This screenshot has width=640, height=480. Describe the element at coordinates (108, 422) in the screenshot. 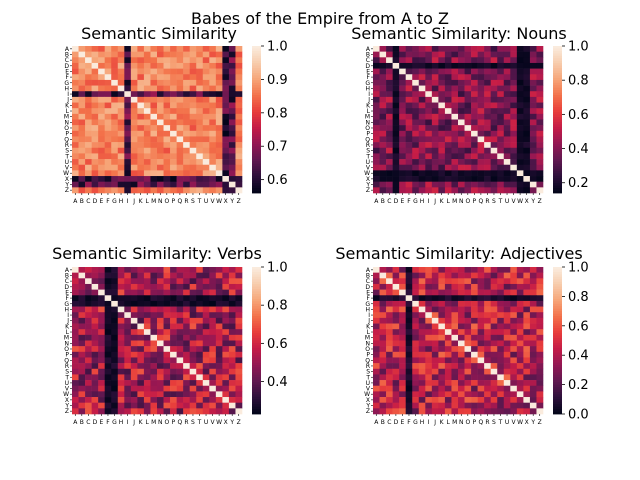

I see `x-tick-label: F` at that location.